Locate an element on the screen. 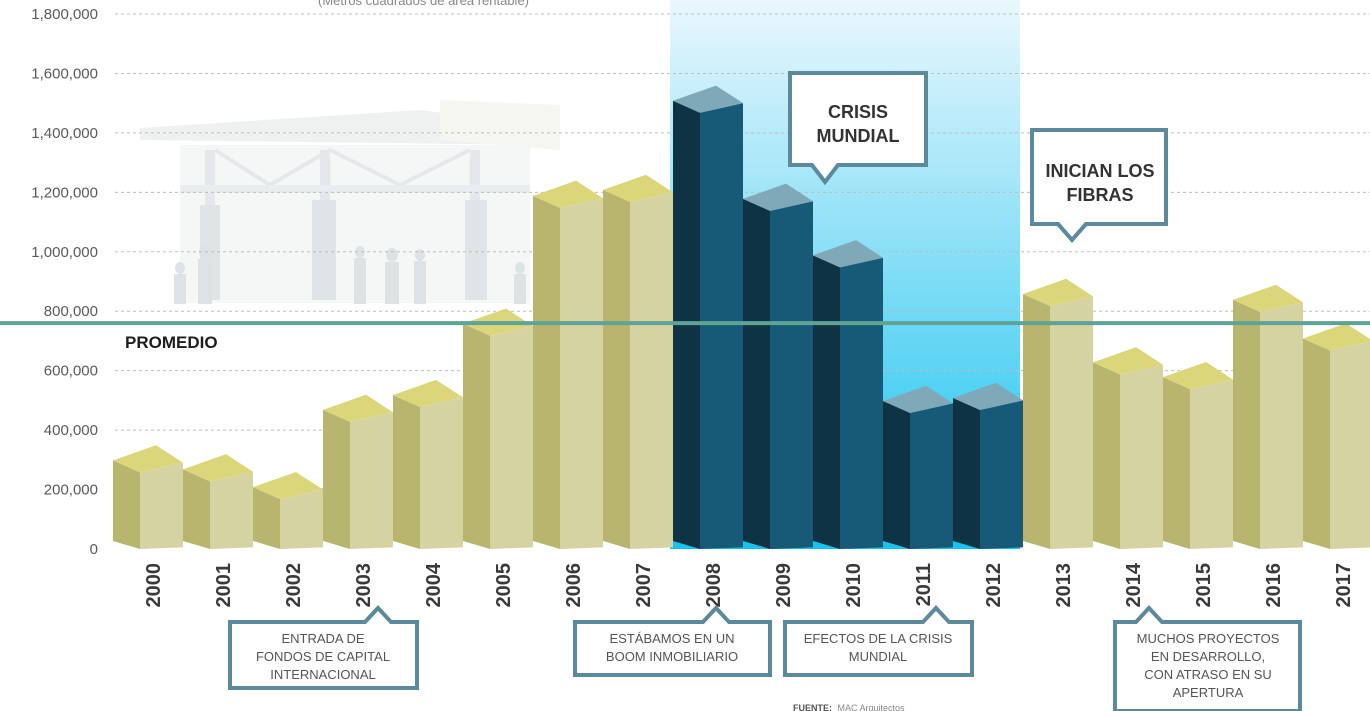 The height and width of the screenshot is (711, 1370). callout-muchos-line-1: MUCHOS PROYECTOS is located at coordinates (1208, 638).